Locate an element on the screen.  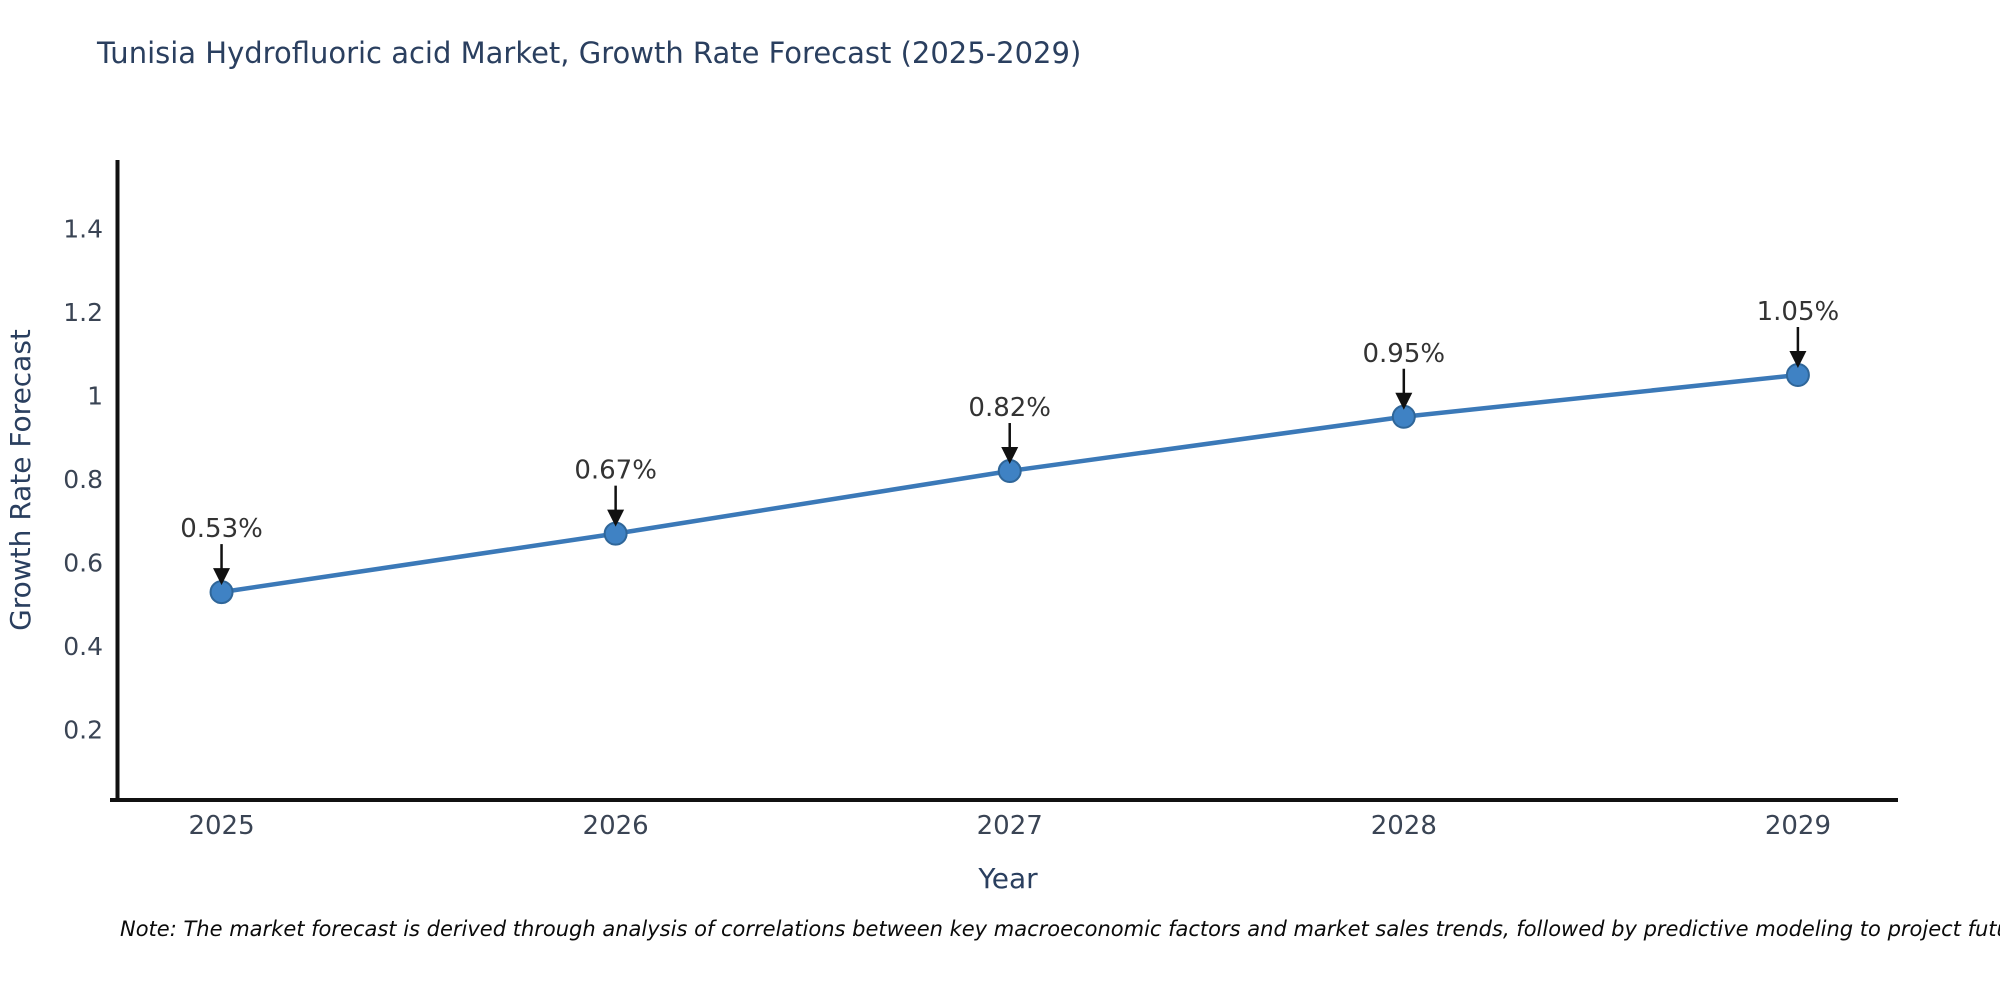
x-tick-label: 2027 is located at coordinates (1010, 826).